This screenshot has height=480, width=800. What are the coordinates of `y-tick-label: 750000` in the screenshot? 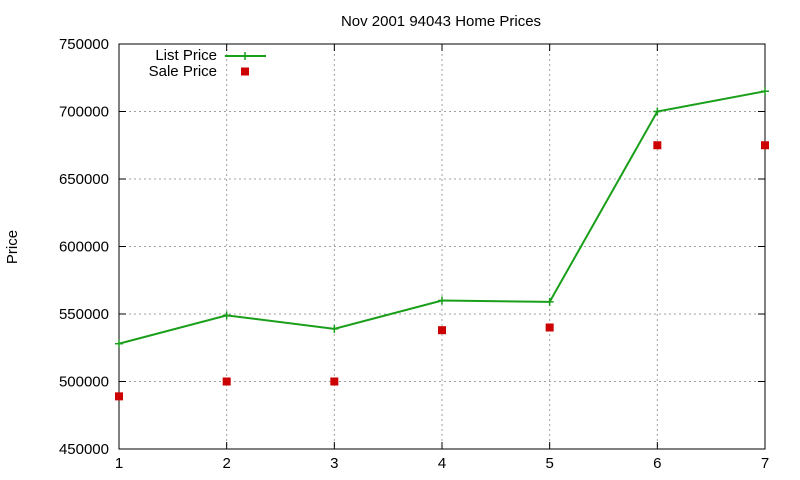 It's located at (84, 44).